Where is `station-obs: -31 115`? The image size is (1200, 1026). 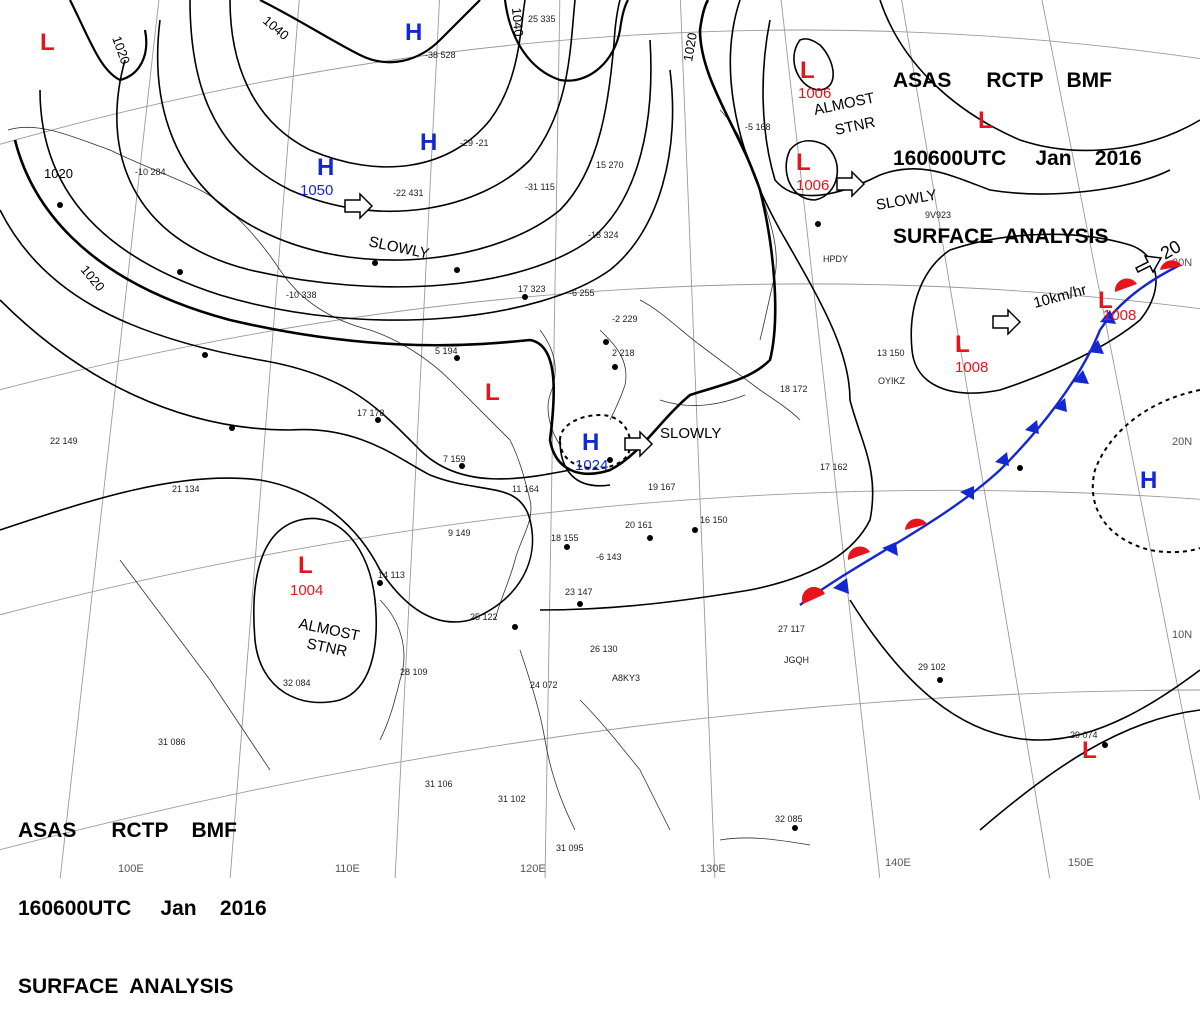 station-obs: -31 115 is located at coordinates (540, 187).